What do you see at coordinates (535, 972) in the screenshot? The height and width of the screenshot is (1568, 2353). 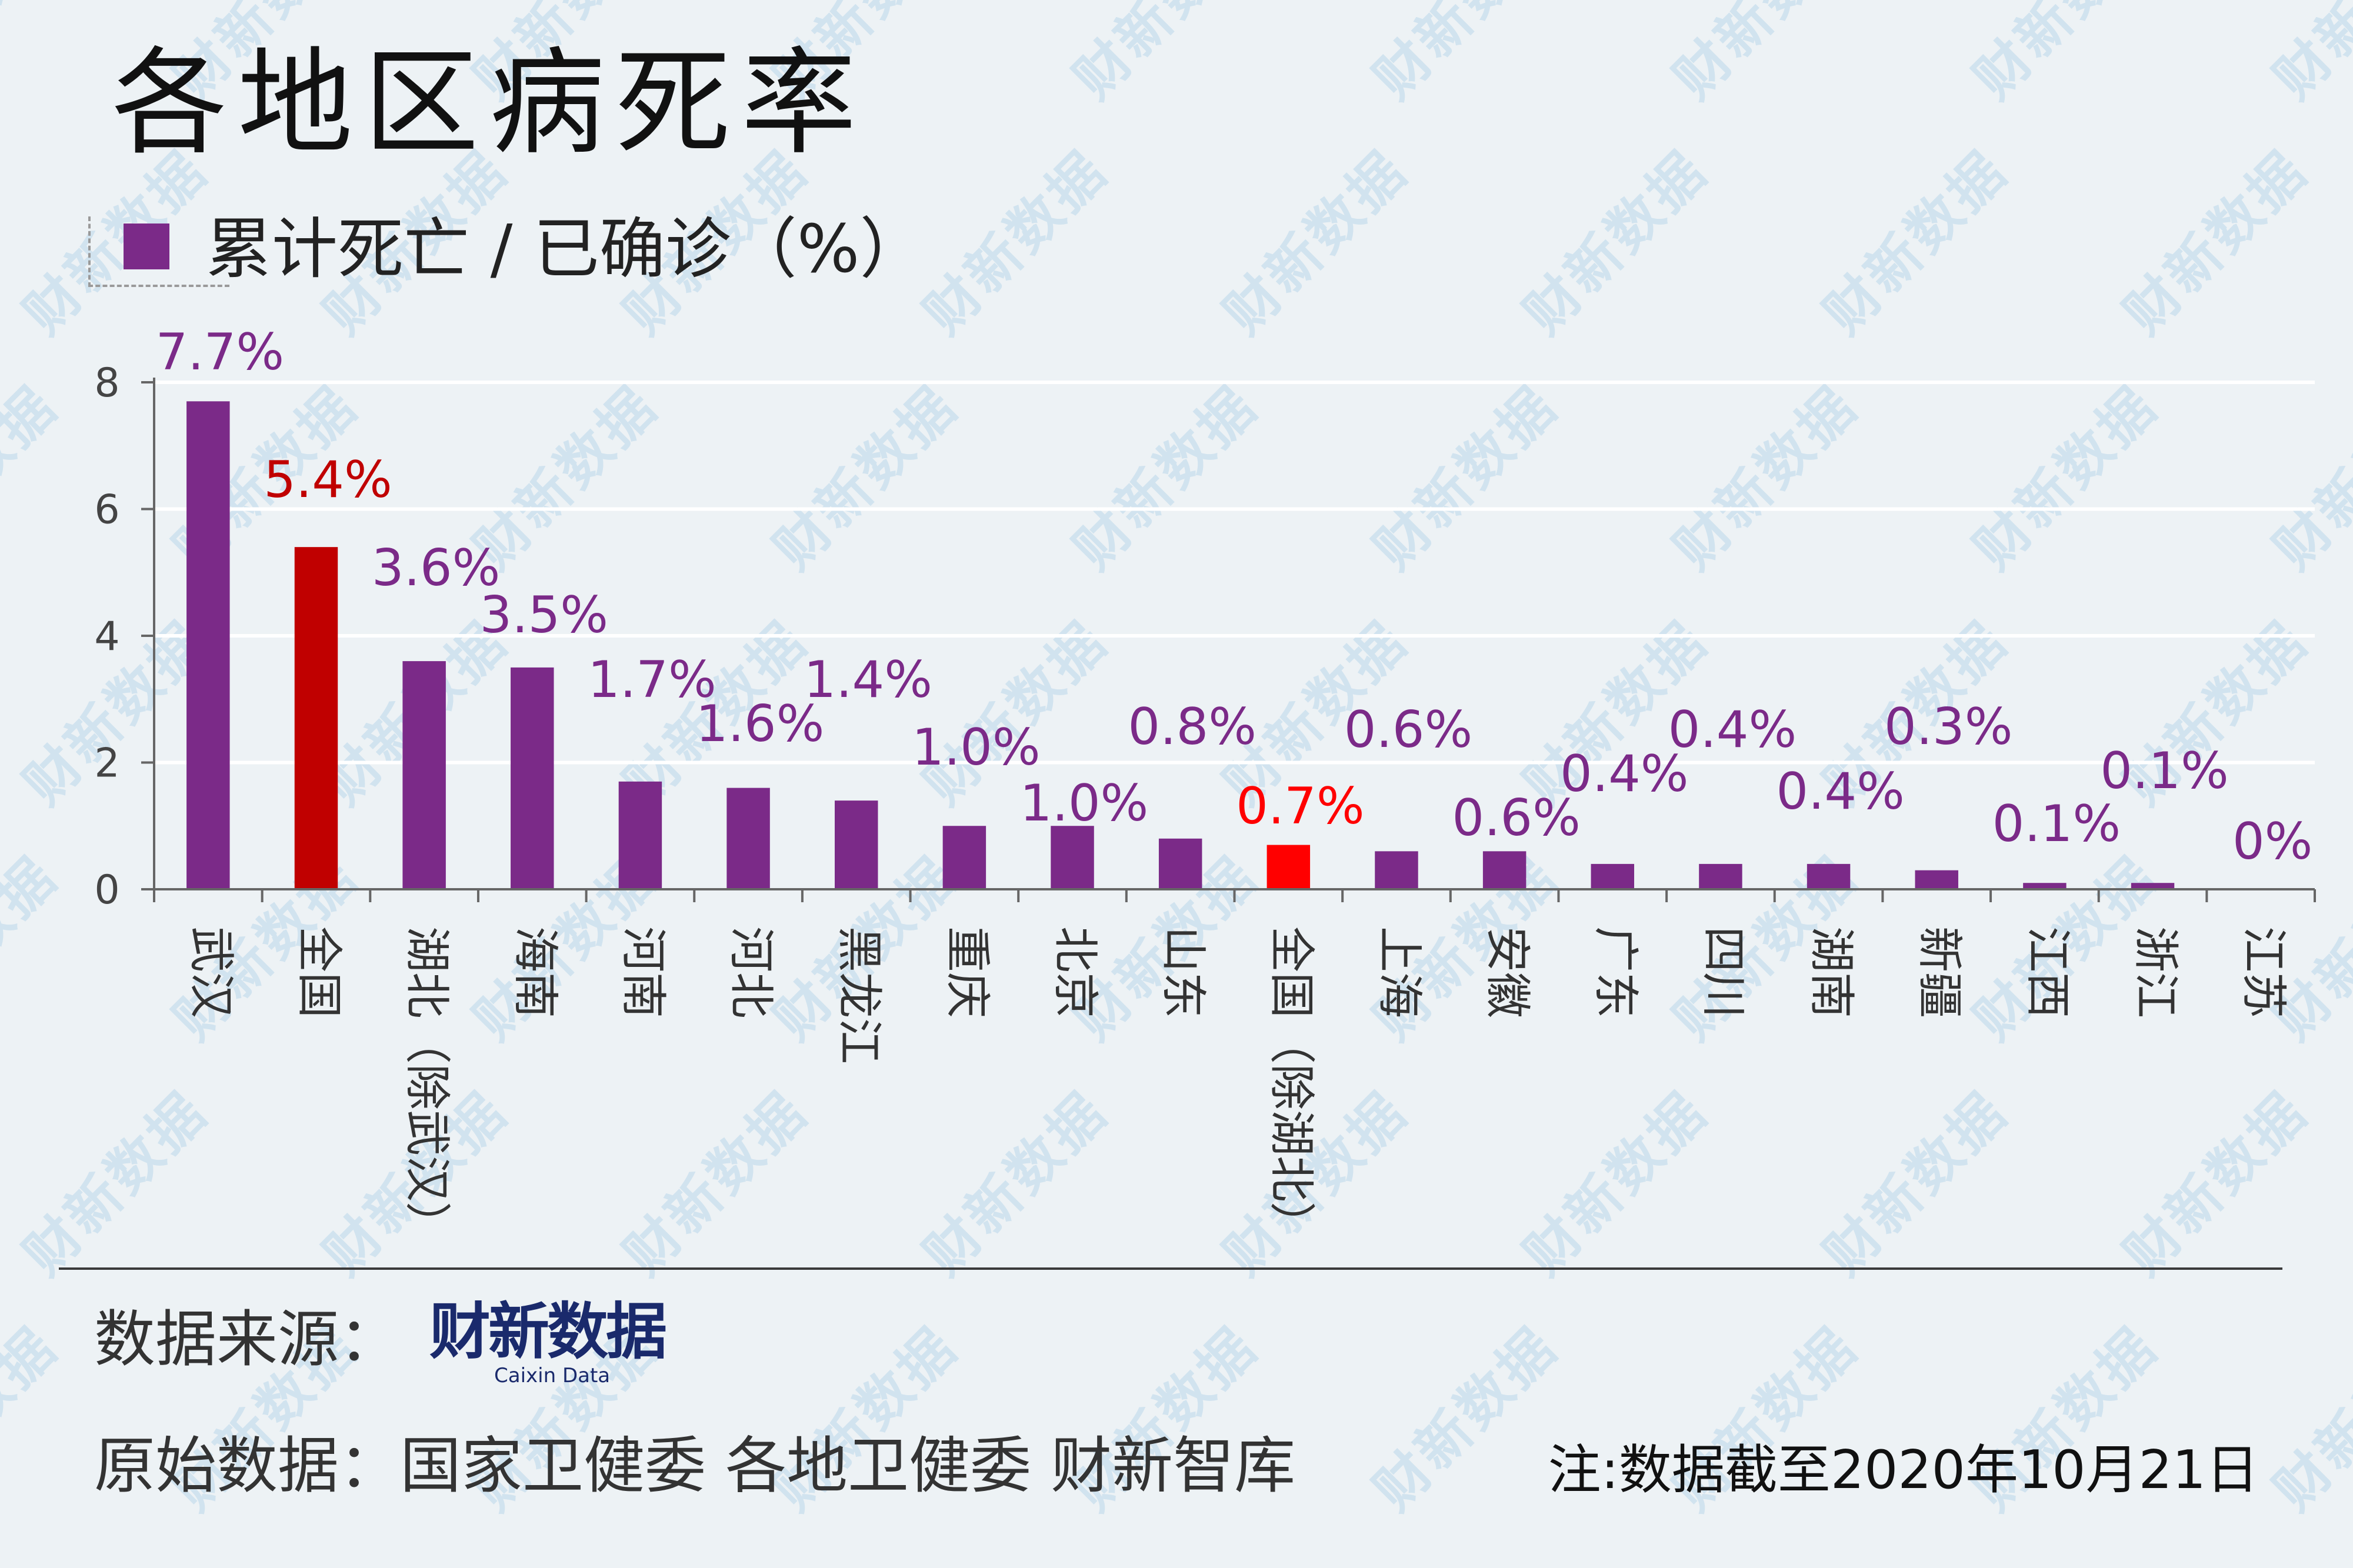 I see `category-label: 海南` at bounding box center [535, 972].